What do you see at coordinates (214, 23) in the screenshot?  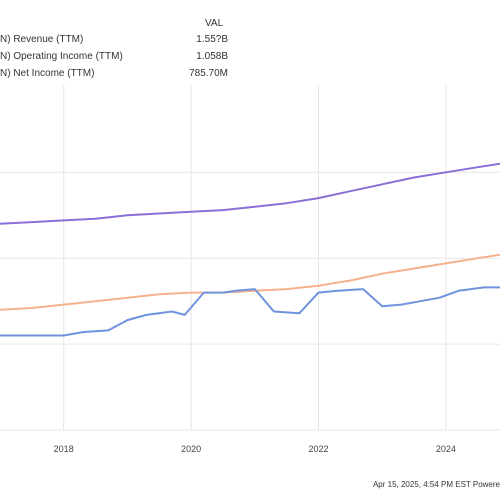 I see `legend-header: VAL` at bounding box center [214, 23].